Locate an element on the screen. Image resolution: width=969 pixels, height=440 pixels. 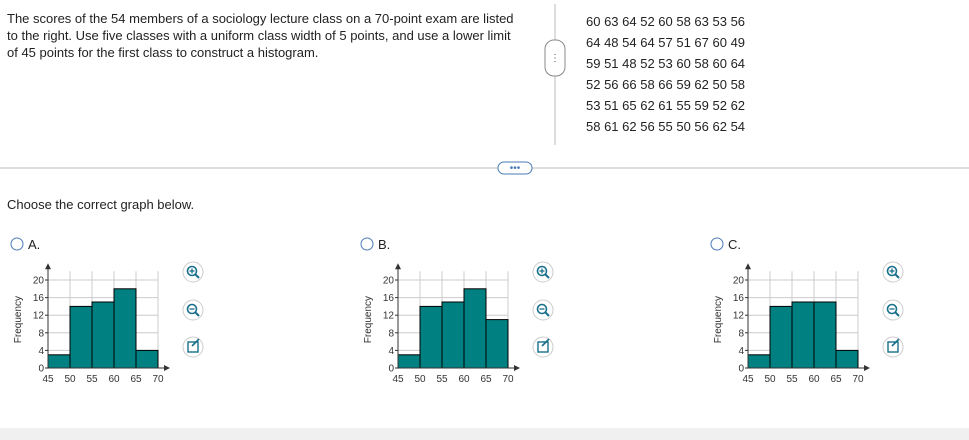
data-row: 52 56 66 58 66 59 62 50 58 is located at coordinates (666, 84).